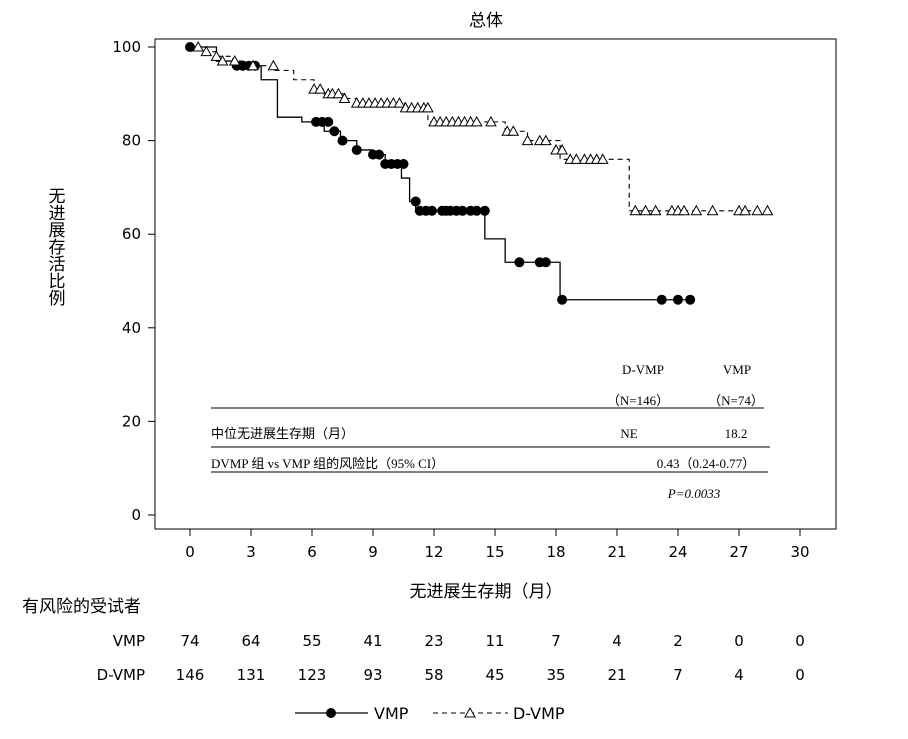 The height and width of the screenshot is (739, 908). Describe the element at coordinates (616, 552) in the screenshot. I see `x-tick-label: 21` at that location.